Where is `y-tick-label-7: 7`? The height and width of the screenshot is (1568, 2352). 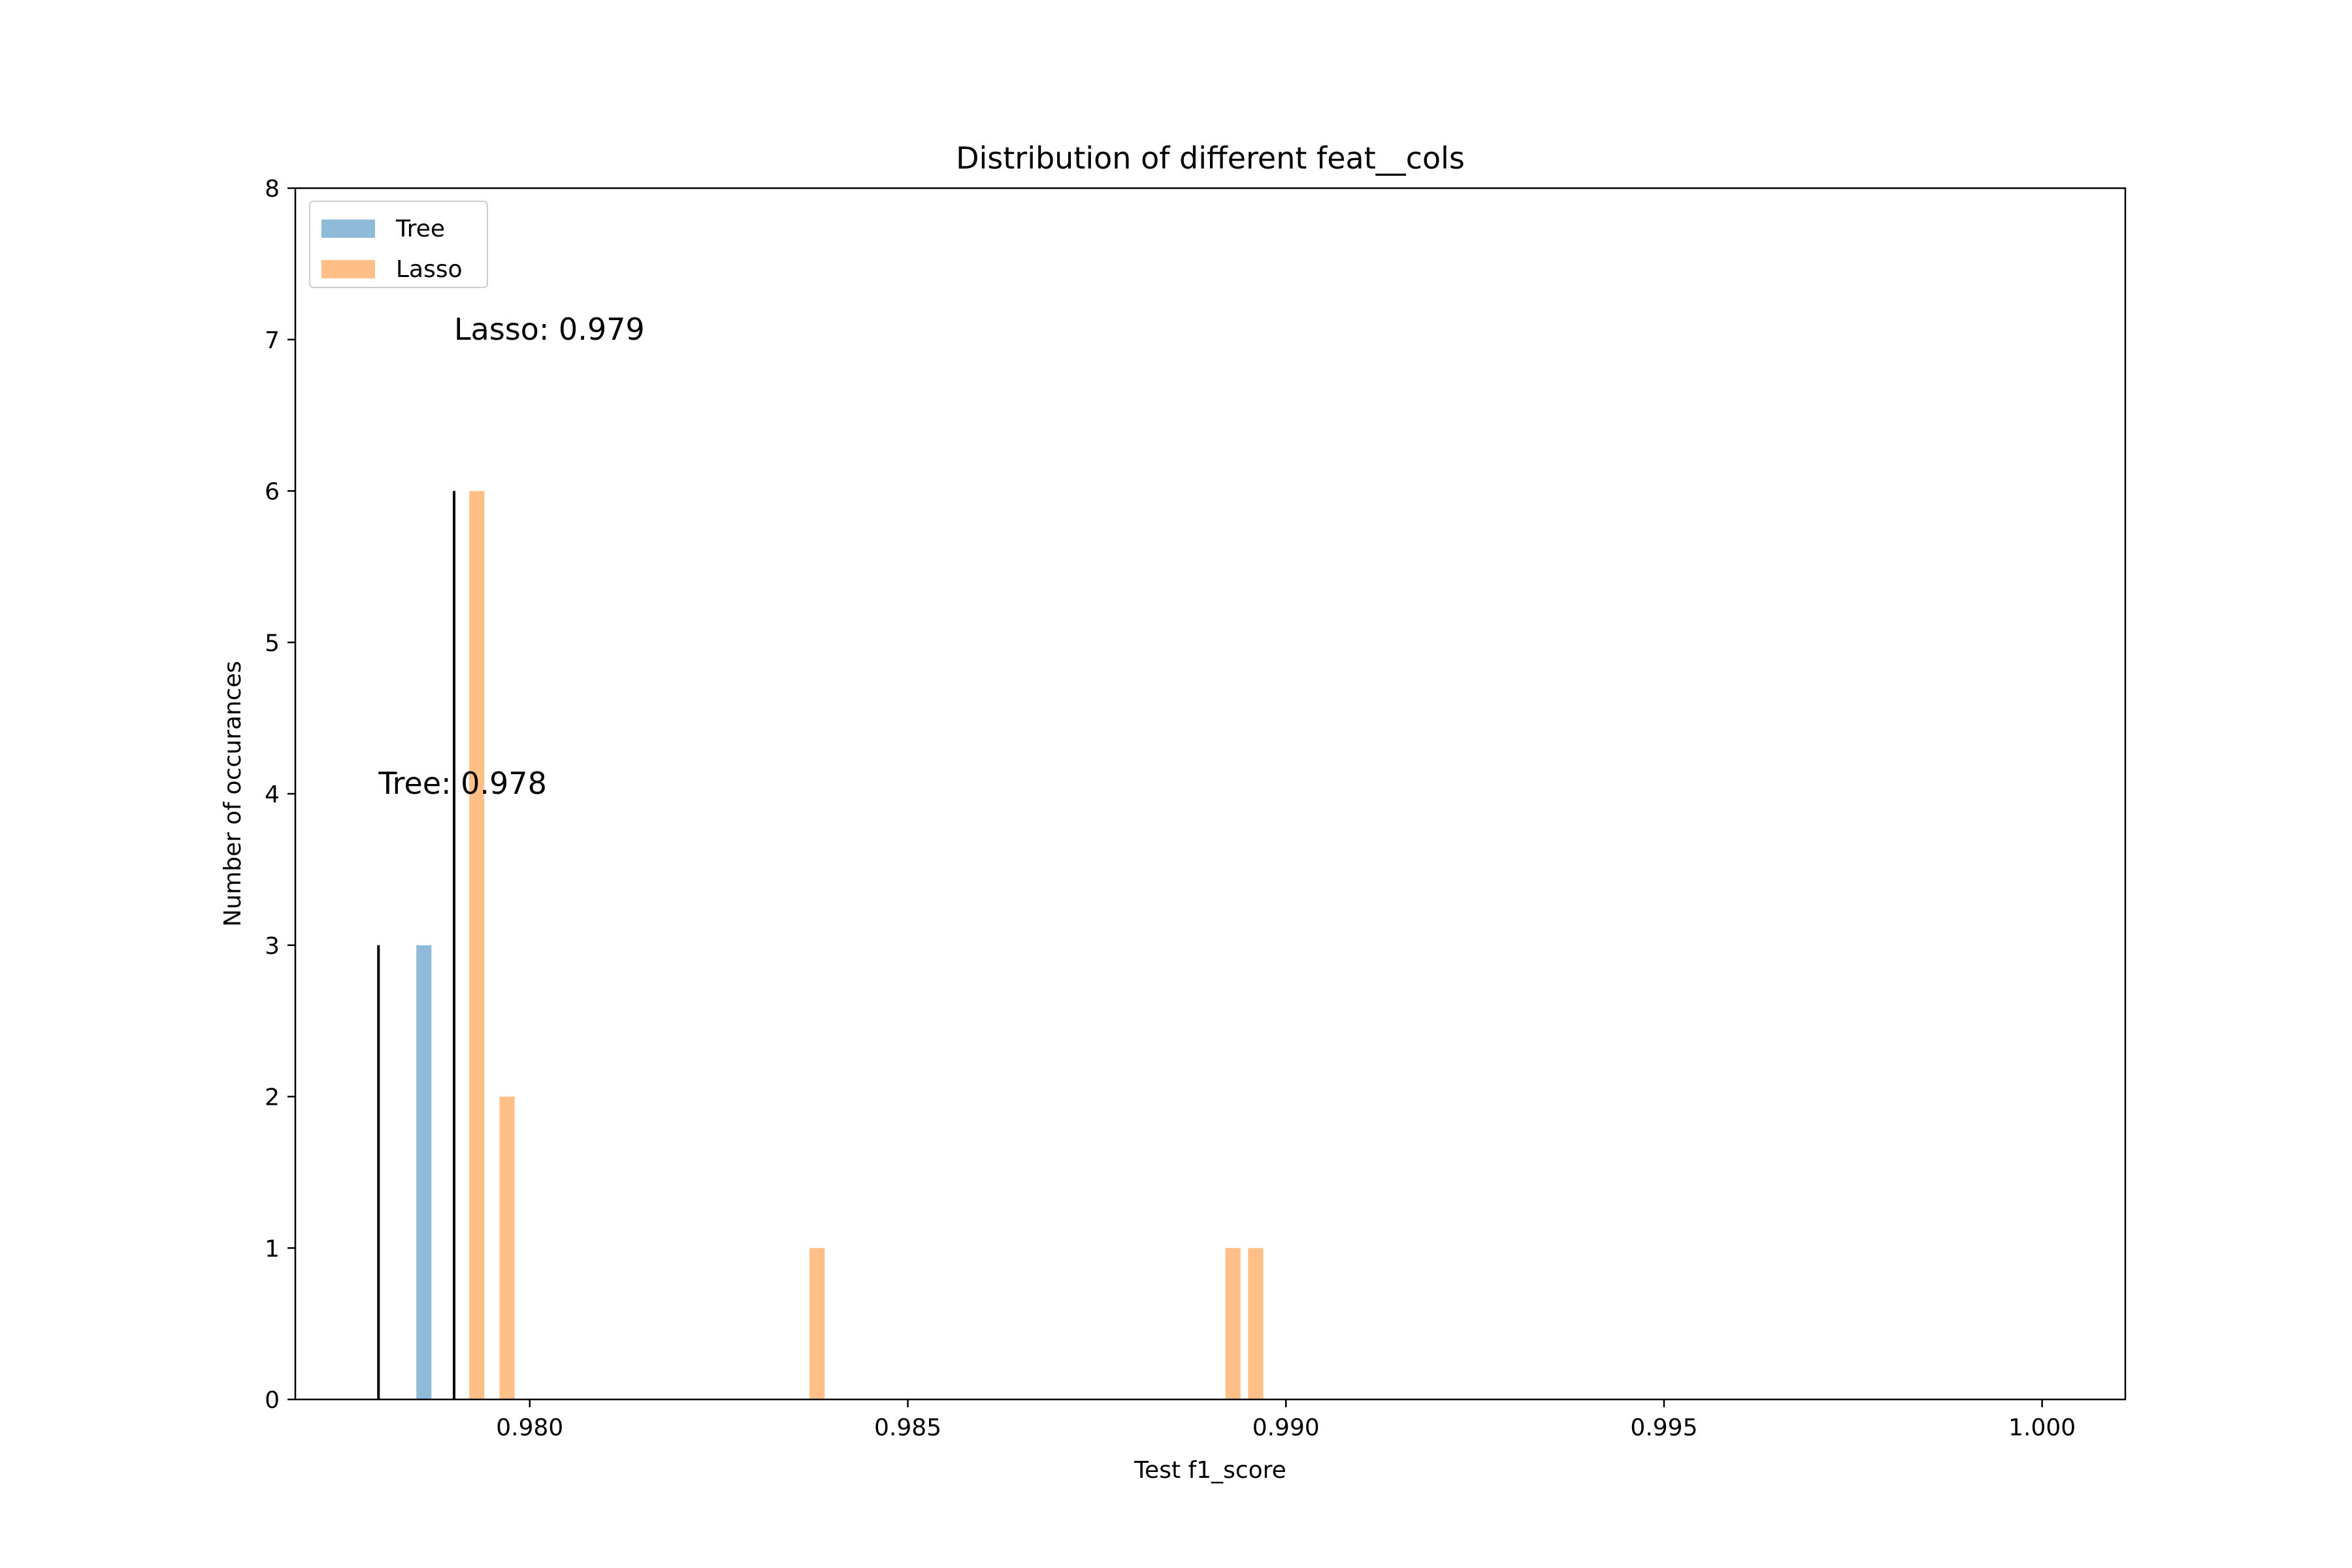 y-tick-label-7: 7 is located at coordinates (272, 340).